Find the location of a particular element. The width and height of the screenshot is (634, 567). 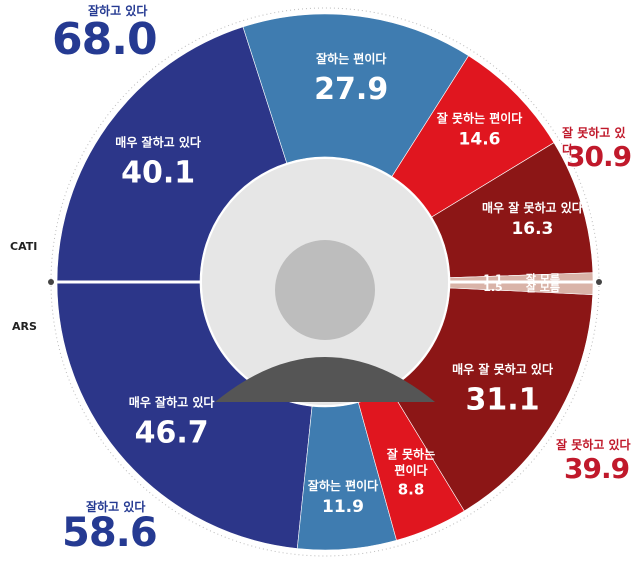

cati-bad-total-value: 30.9 is located at coordinates (599, 156).